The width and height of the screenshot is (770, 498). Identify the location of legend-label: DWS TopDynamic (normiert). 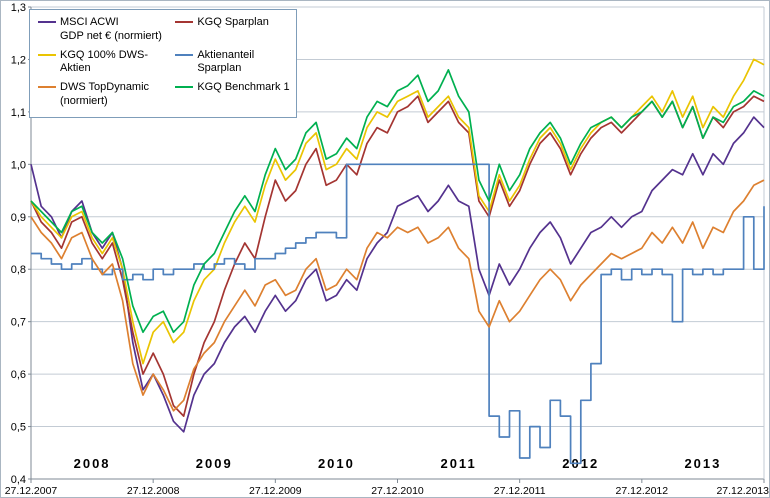
(105, 94).